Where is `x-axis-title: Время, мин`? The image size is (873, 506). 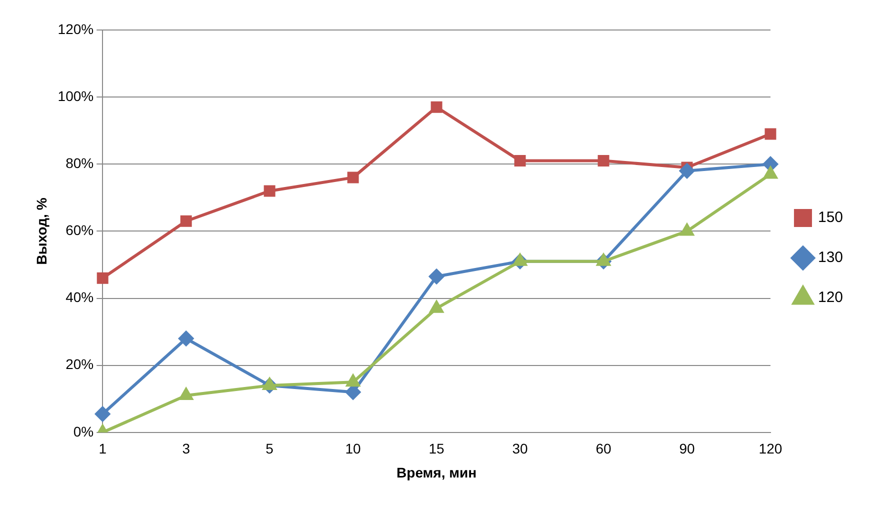
x-axis-title: Время, мин is located at coordinates (436, 472).